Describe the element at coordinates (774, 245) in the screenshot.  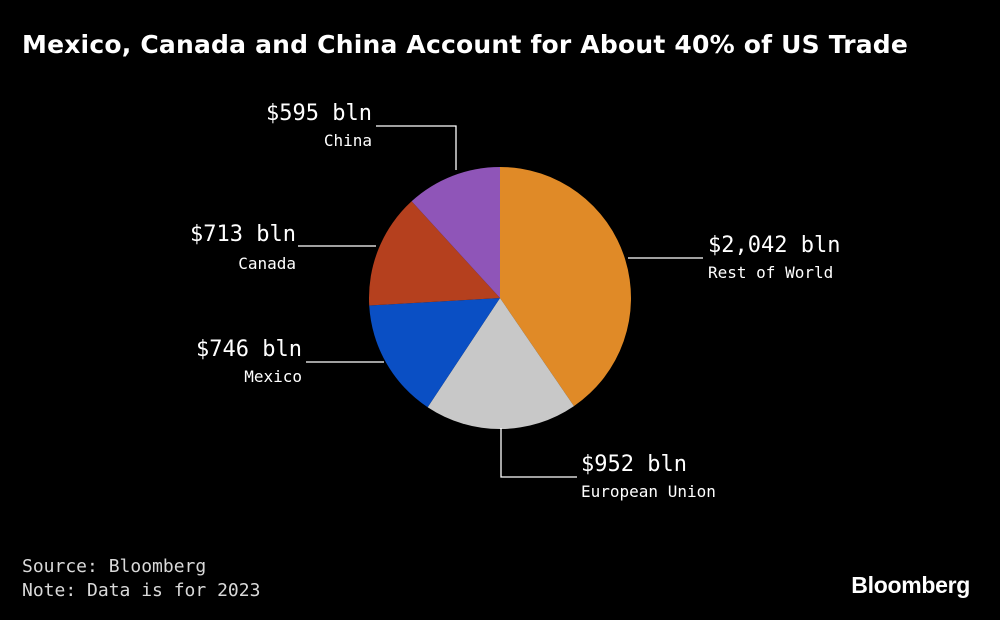
I see `slice-value-label: $2,042 bln` at that location.